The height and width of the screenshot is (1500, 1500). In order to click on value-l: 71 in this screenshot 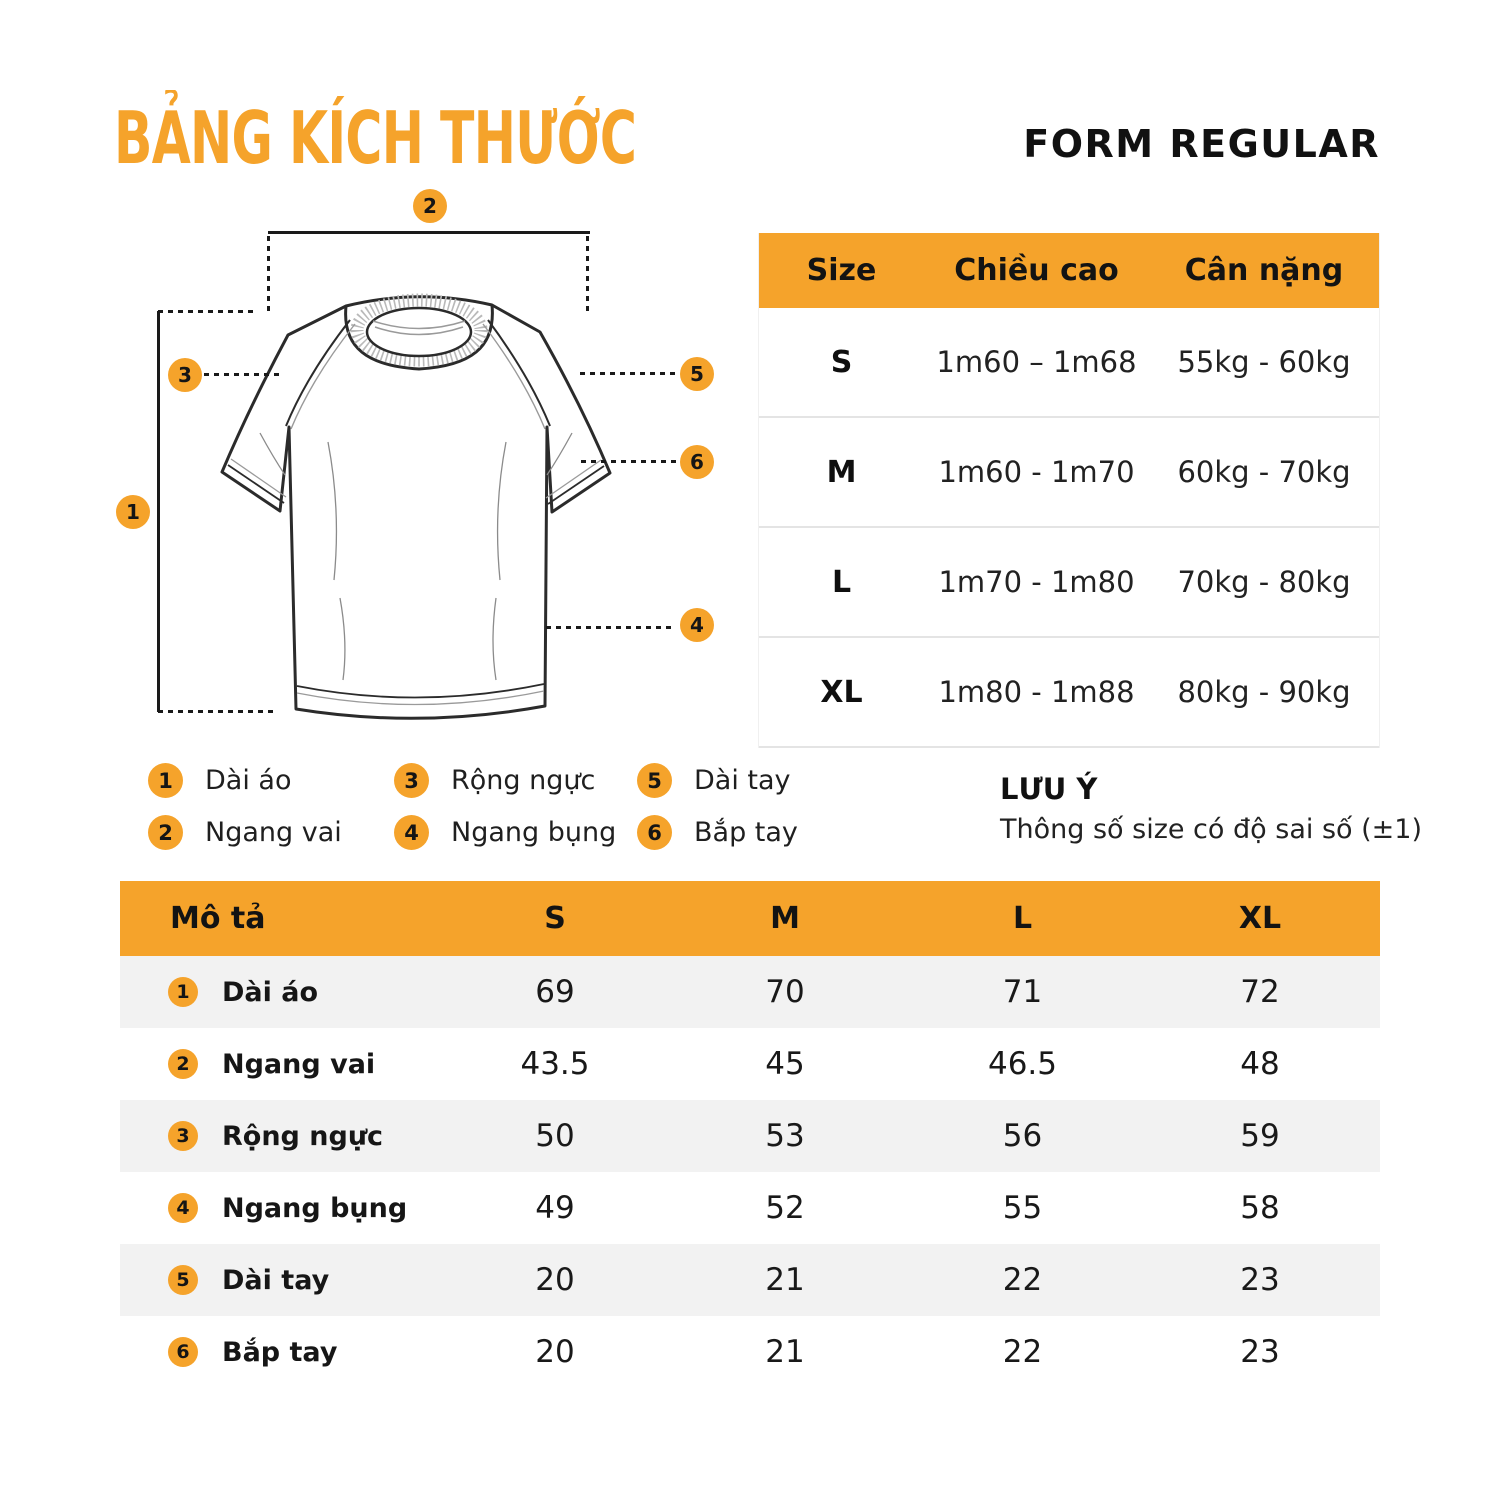, I will do `click(1022, 992)`.